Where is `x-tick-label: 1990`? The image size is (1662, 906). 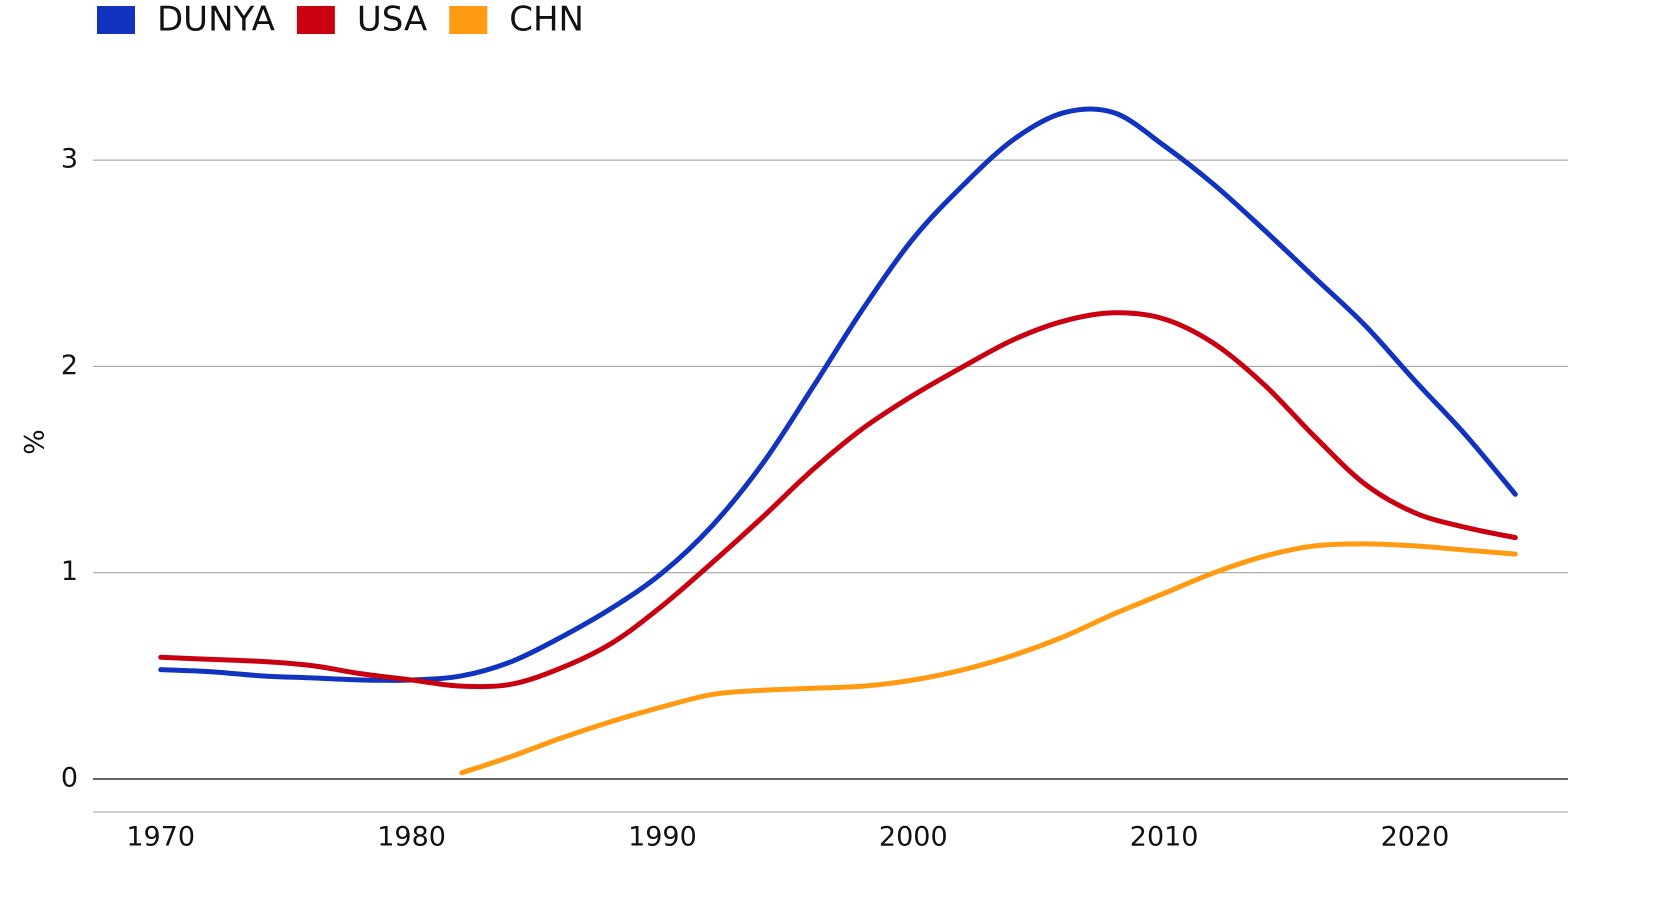
x-tick-label: 1990 is located at coordinates (662, 837).